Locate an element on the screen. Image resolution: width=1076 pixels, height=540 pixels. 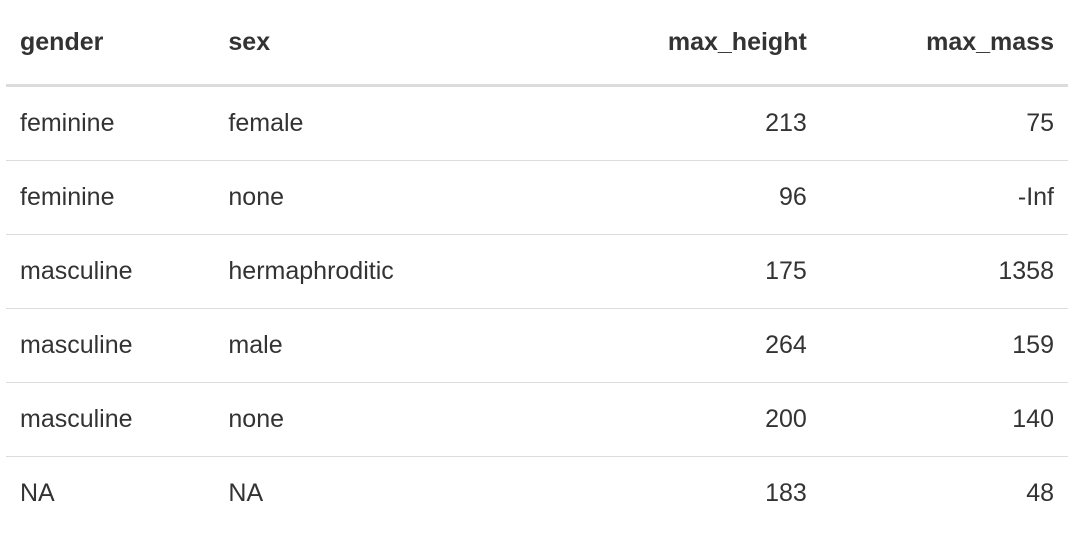
column-header-max-height: max_height is located at coordinates (666, 43).